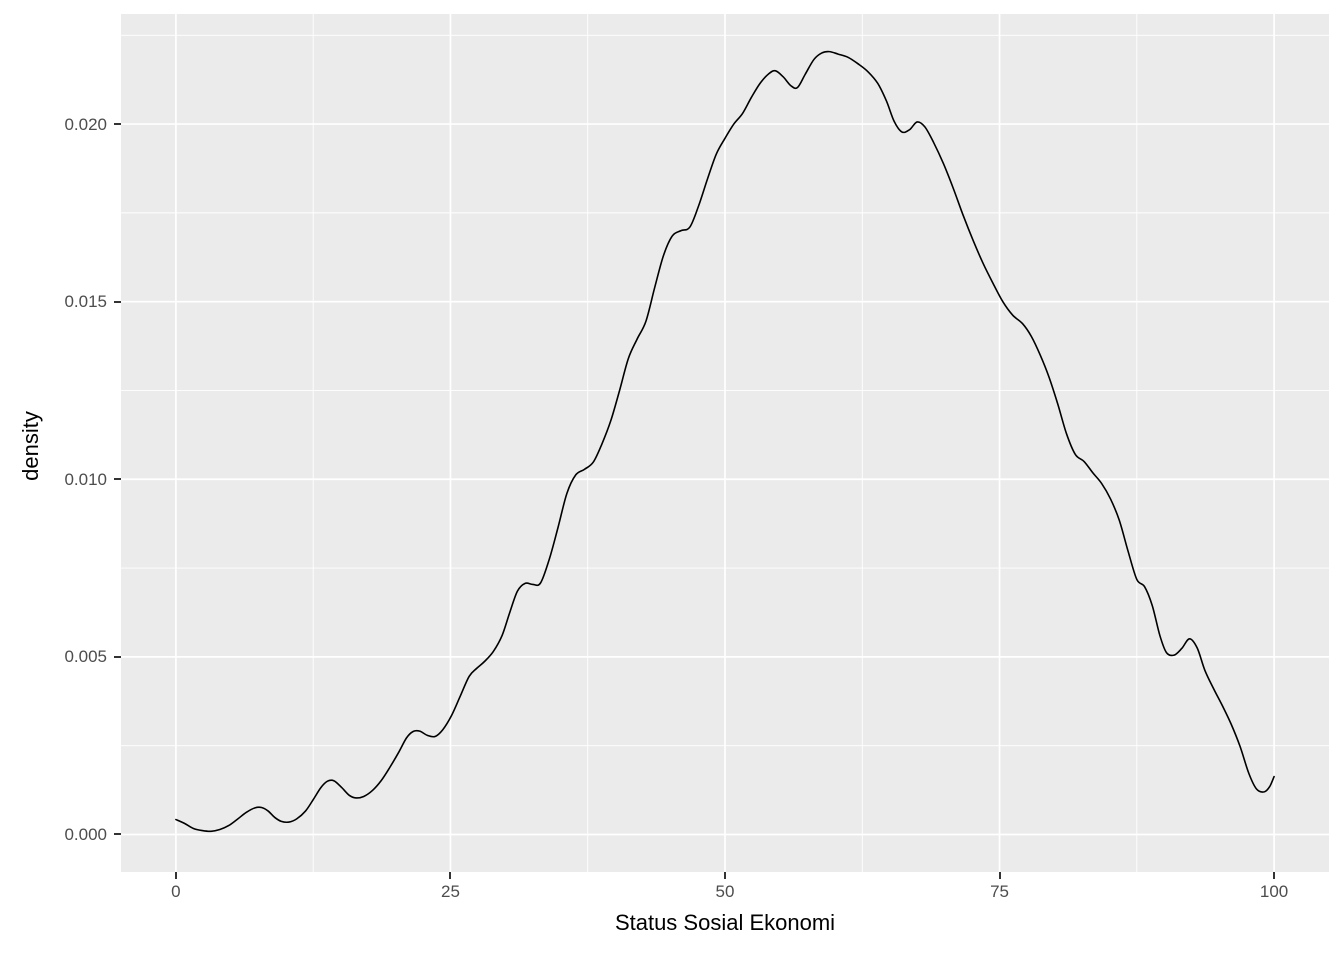  What do you see at coordinates (30, 446) in the screenshot?
I see `y-axis-title: density` at bounding box center [30, 446].